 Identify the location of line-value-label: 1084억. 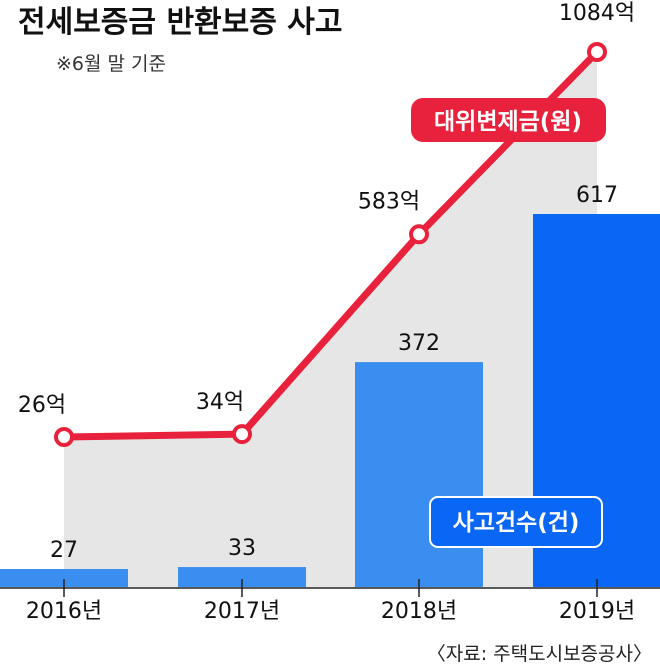
(597, 13).